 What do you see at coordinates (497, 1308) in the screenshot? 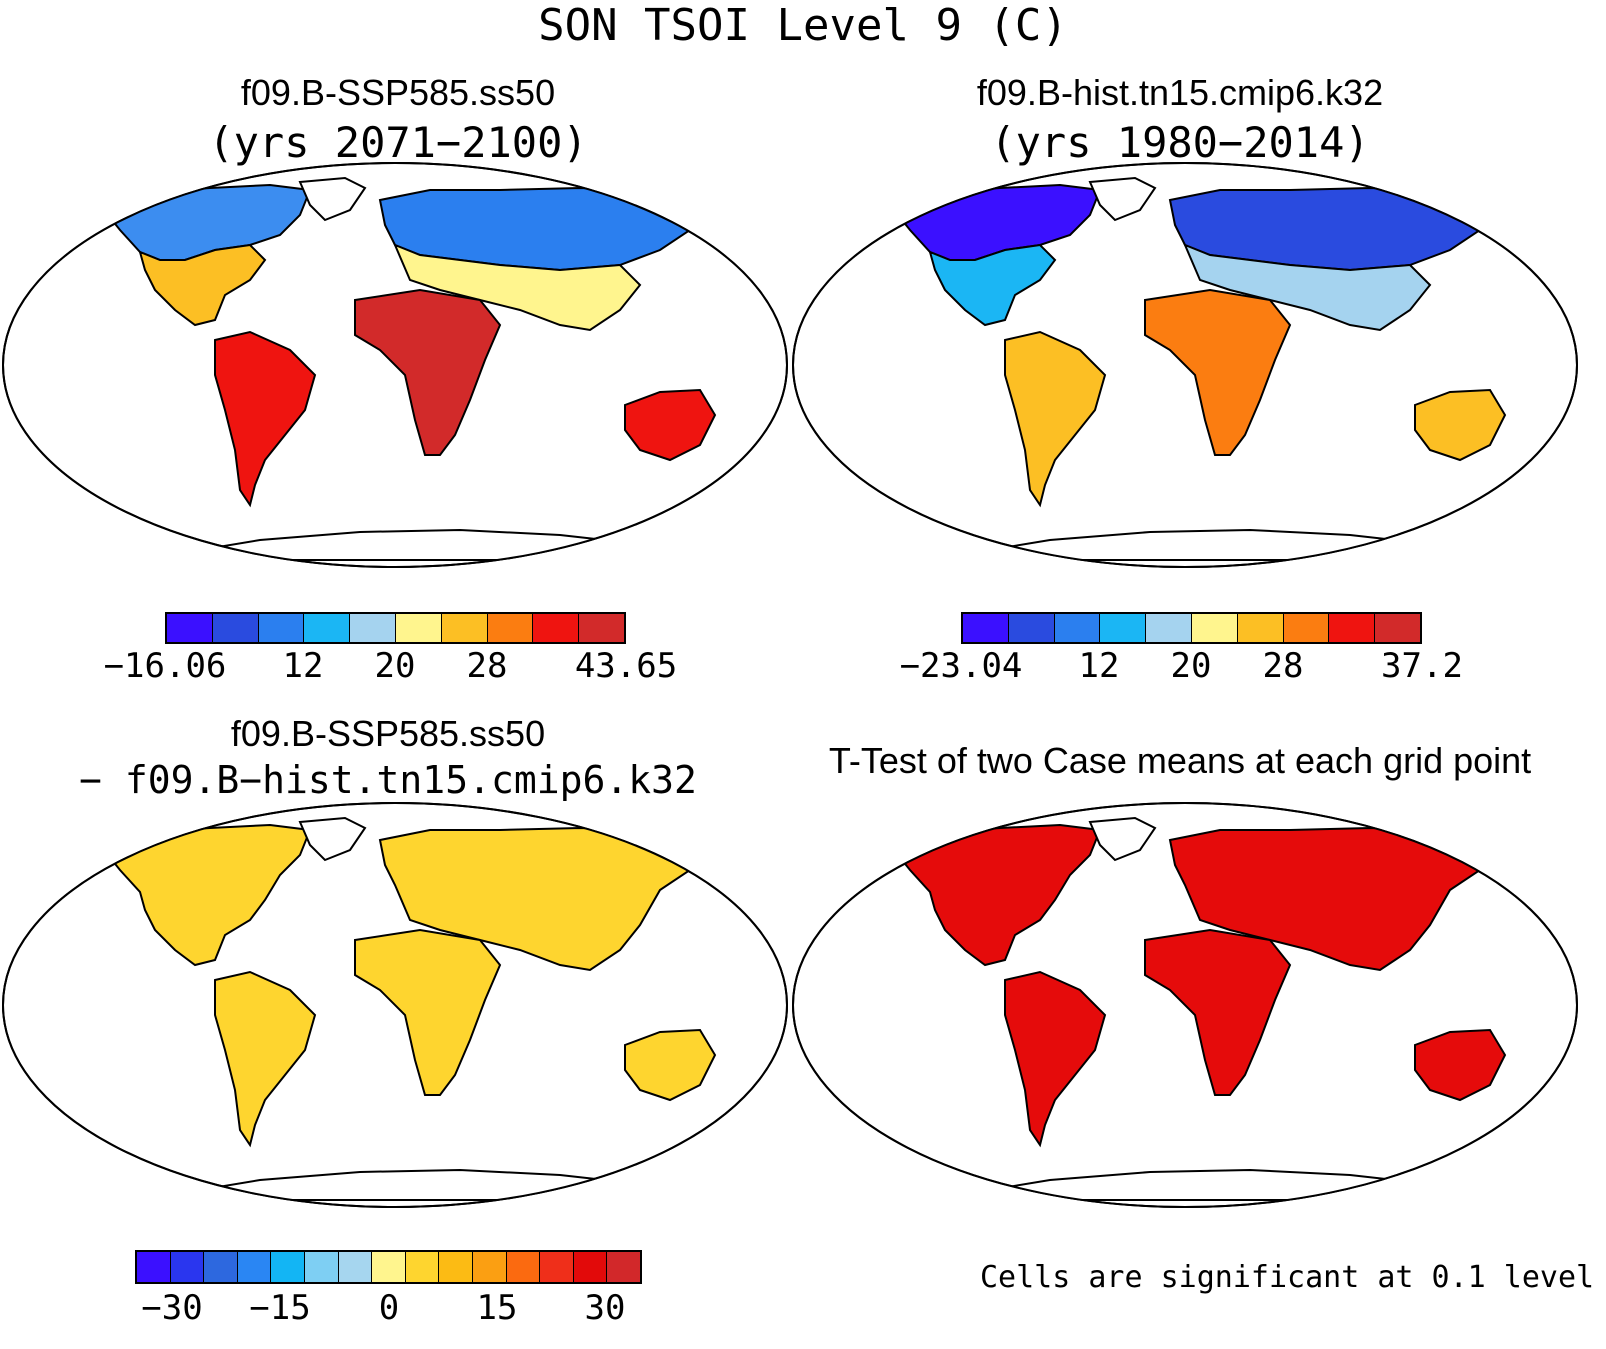
I see `panel3-cbar-label-3: 15` at bounding box center [497, 1308].